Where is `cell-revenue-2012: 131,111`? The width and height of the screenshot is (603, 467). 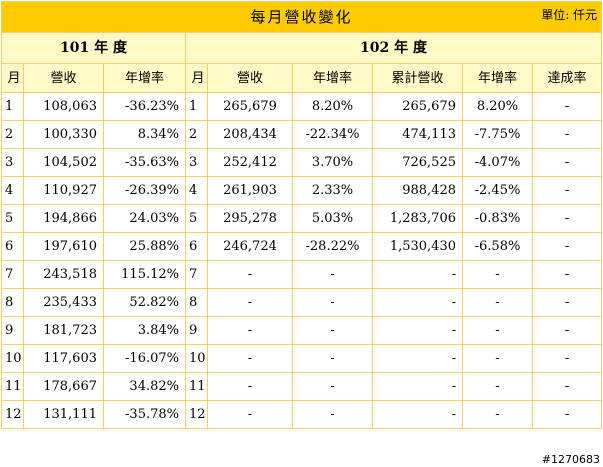
cell-revenue-2012: 131,111 is located at coordinates (63, 414).